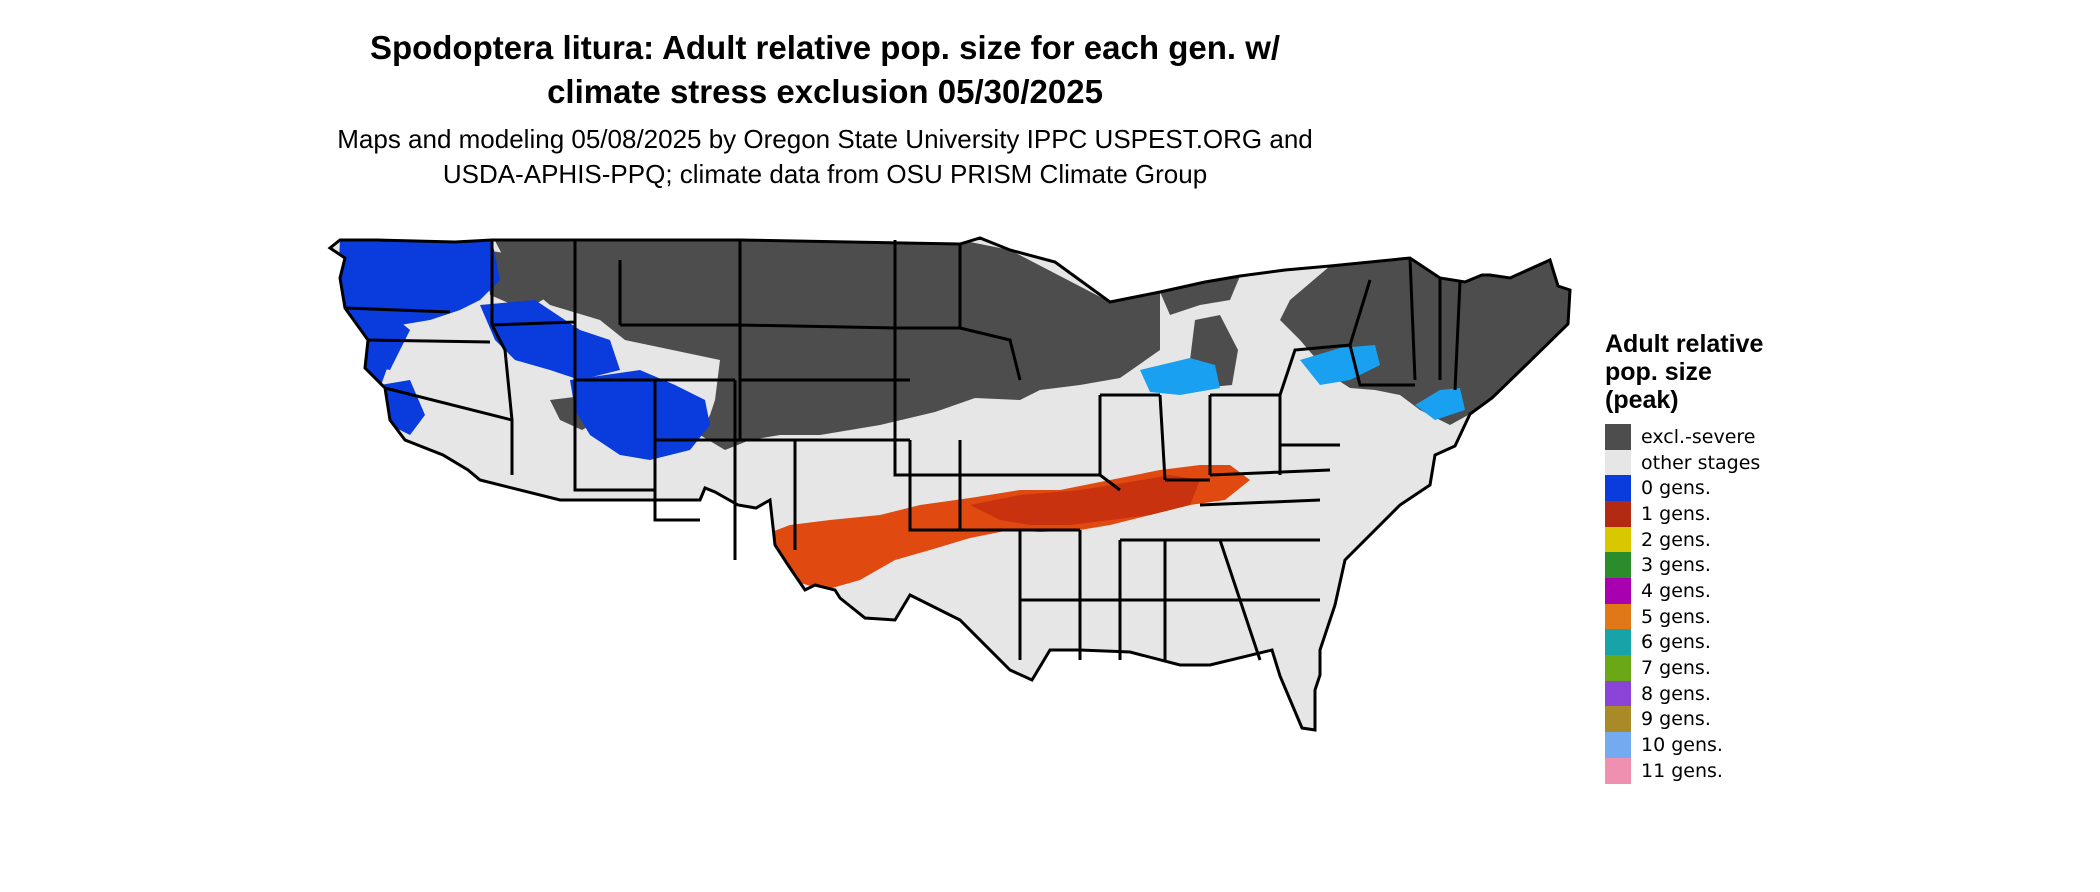 The image size is (2100, 892). Describe the element at coordinates (1676, 590) in the screenshot. I see `legend-label: 4 gens.` at that location.